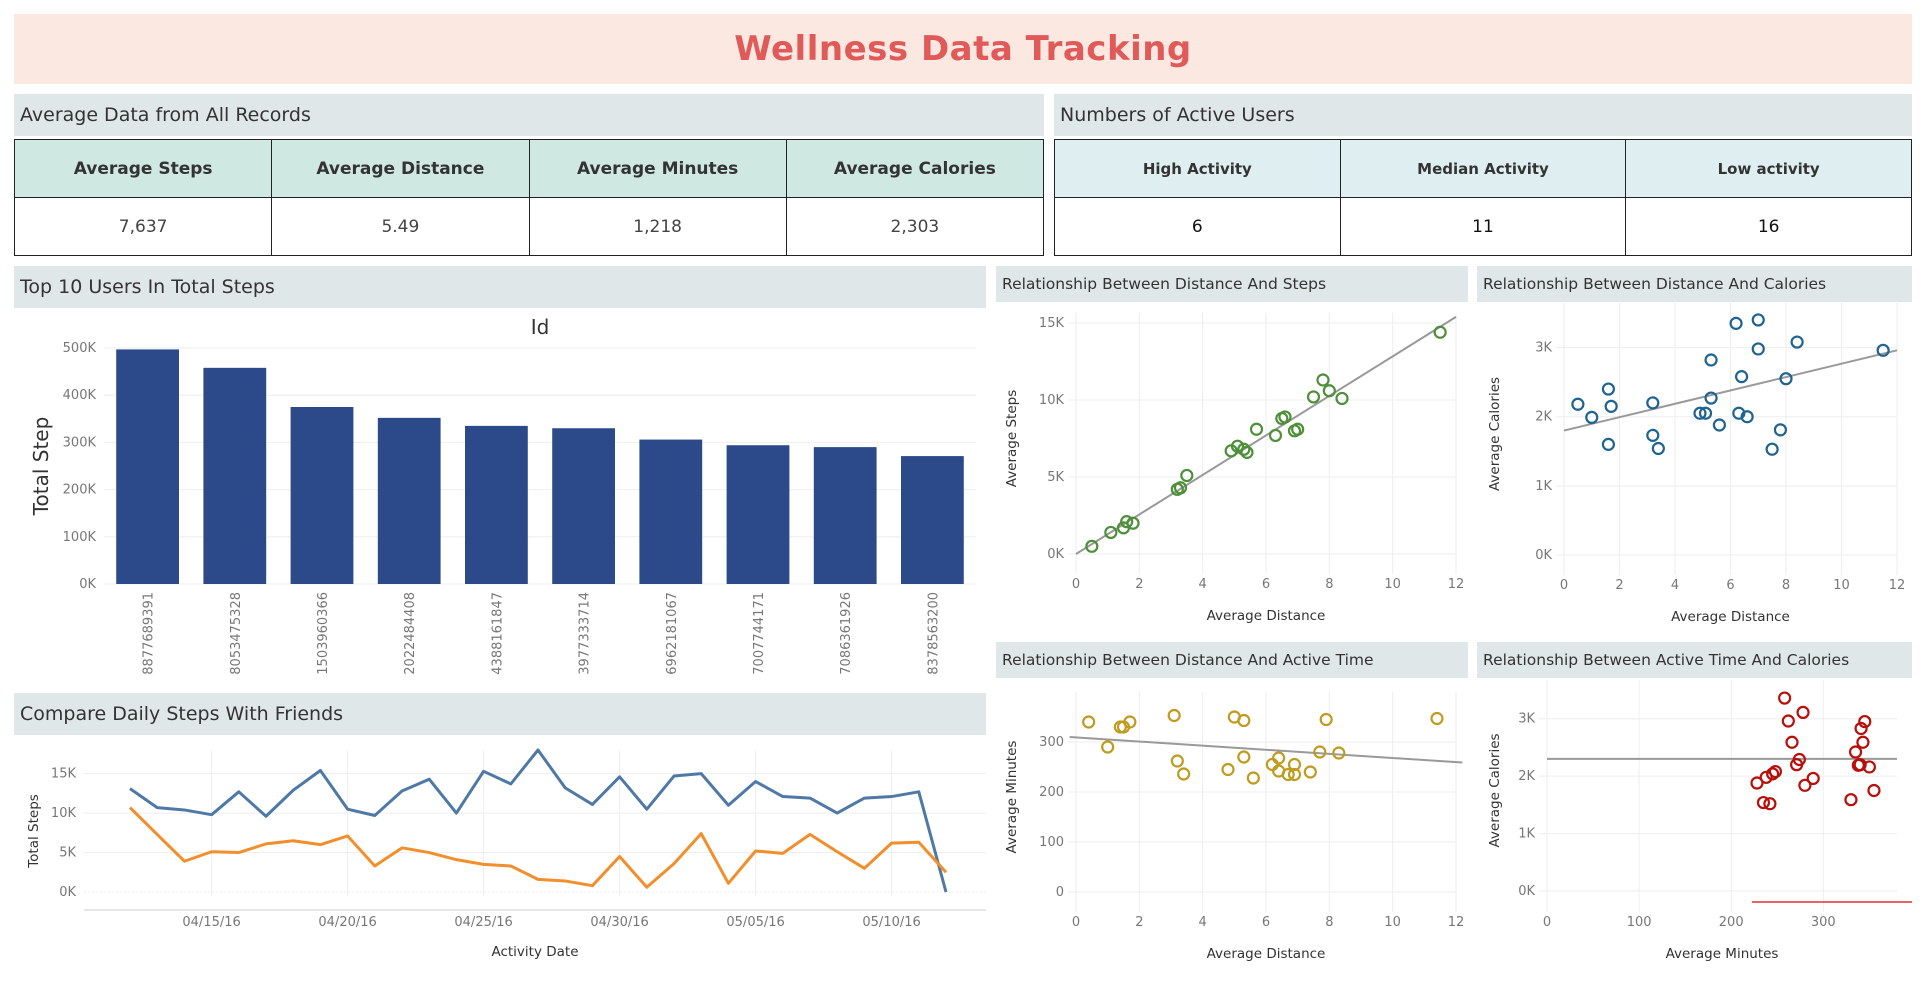 The image size is (1924, 983). I want to click on avg-minutes-header: Average Minutes, so click(657, 168).